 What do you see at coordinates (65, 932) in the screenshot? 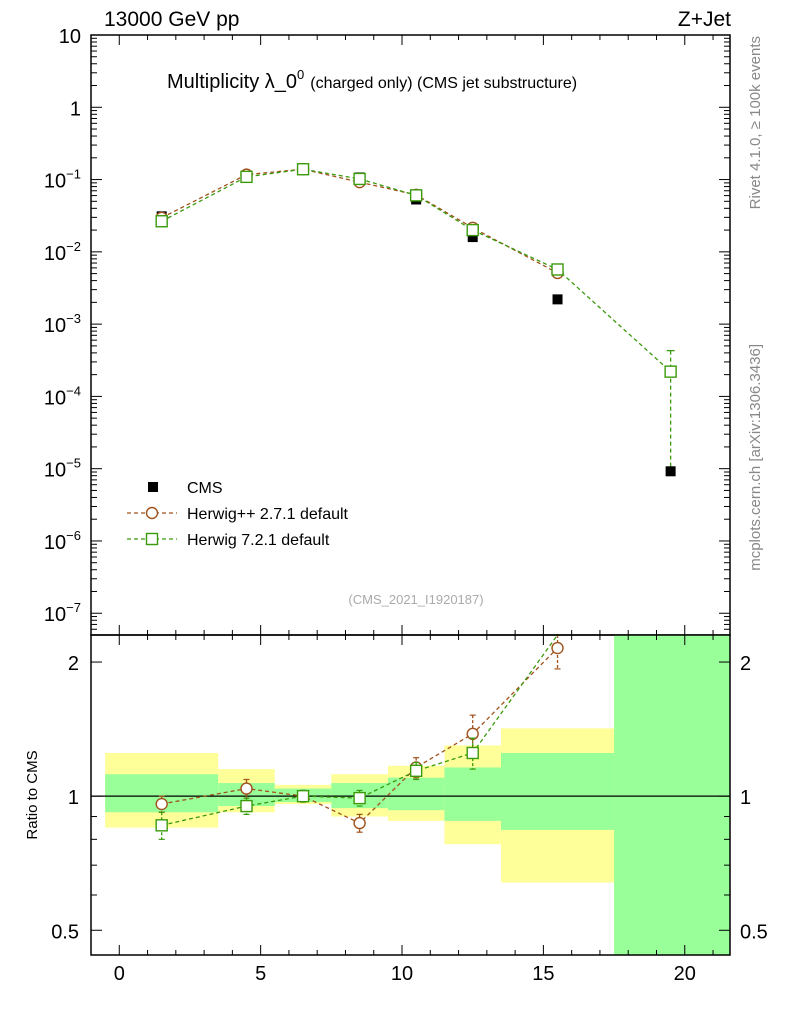
I see `ratio-ytick-label-left-2: 0.5` at bounding box center [65, 932].